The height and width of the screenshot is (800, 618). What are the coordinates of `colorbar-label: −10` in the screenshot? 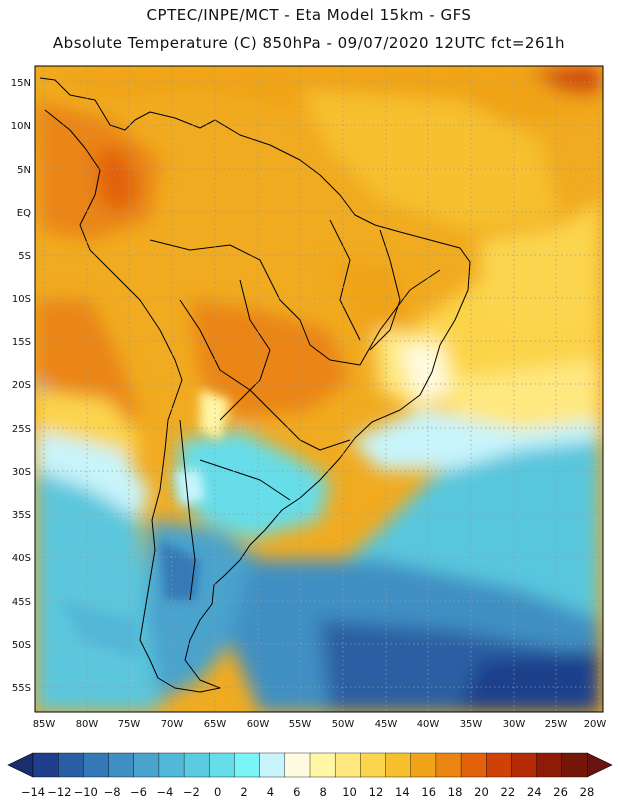 It's located at (86, 792).